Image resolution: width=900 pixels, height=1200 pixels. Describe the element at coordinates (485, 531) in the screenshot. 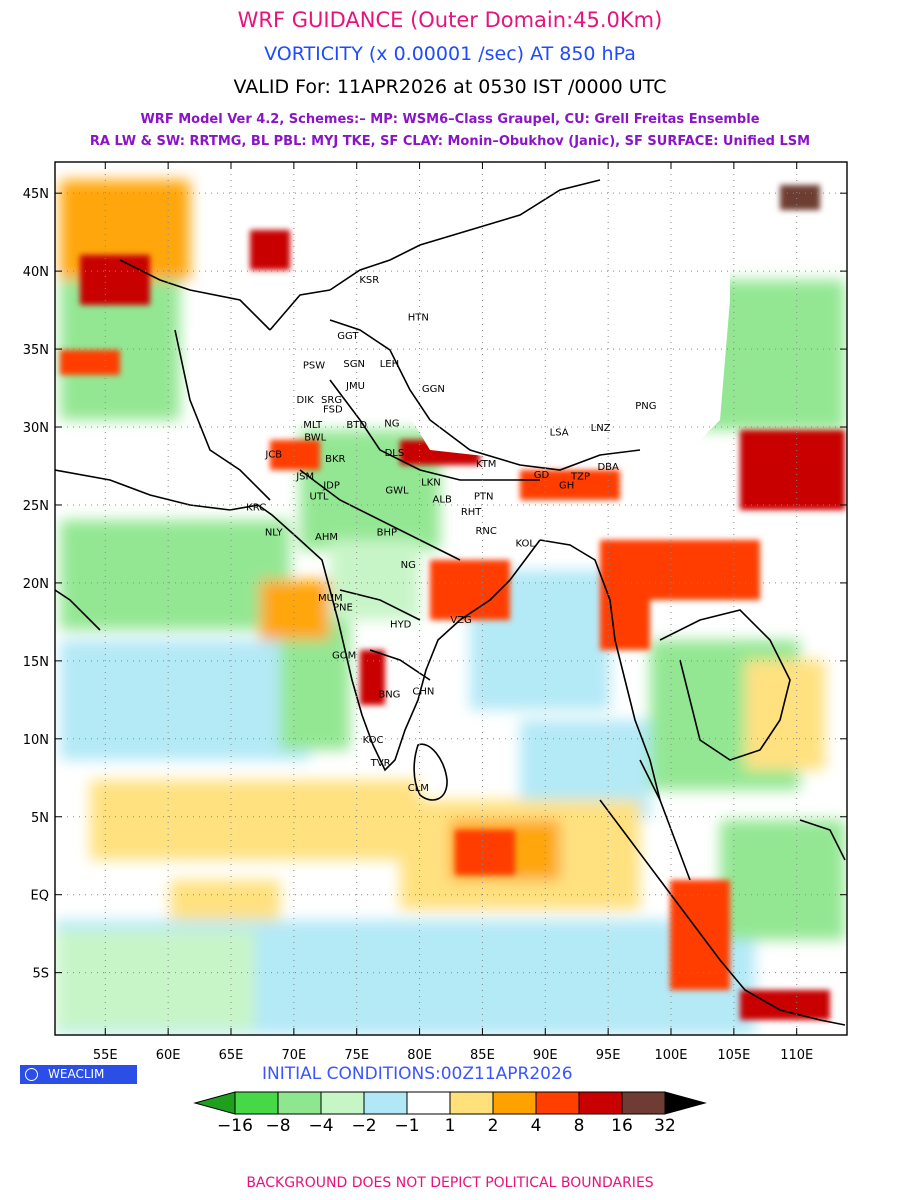

I see `city-label-rnc: RNC` at that location.